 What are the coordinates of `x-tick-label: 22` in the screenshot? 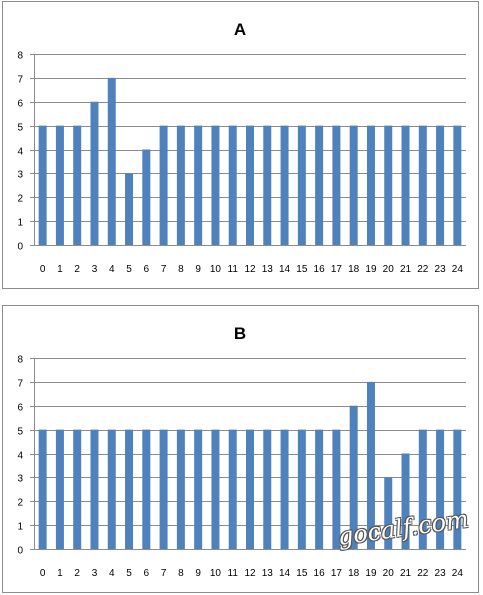 It's located at (423, 269).